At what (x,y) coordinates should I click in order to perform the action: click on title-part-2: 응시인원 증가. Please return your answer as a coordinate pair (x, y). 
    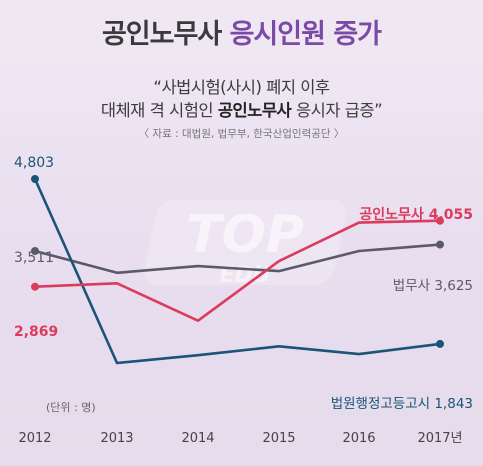
    Looking at the image, I should click on (305, 34).